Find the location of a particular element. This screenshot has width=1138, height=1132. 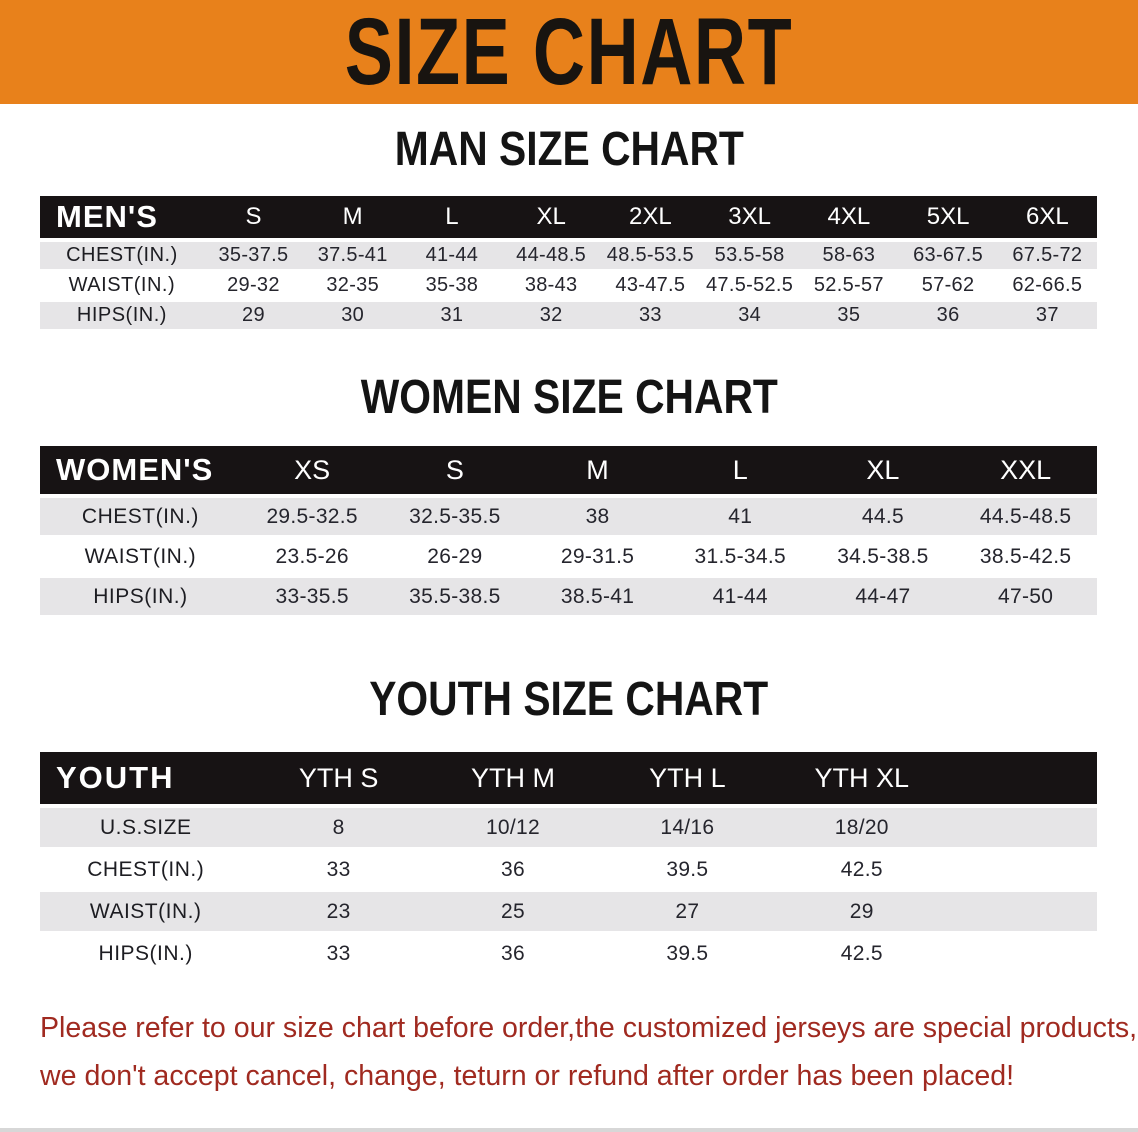

column-header: 5XL is located at coordinates (948, 219).